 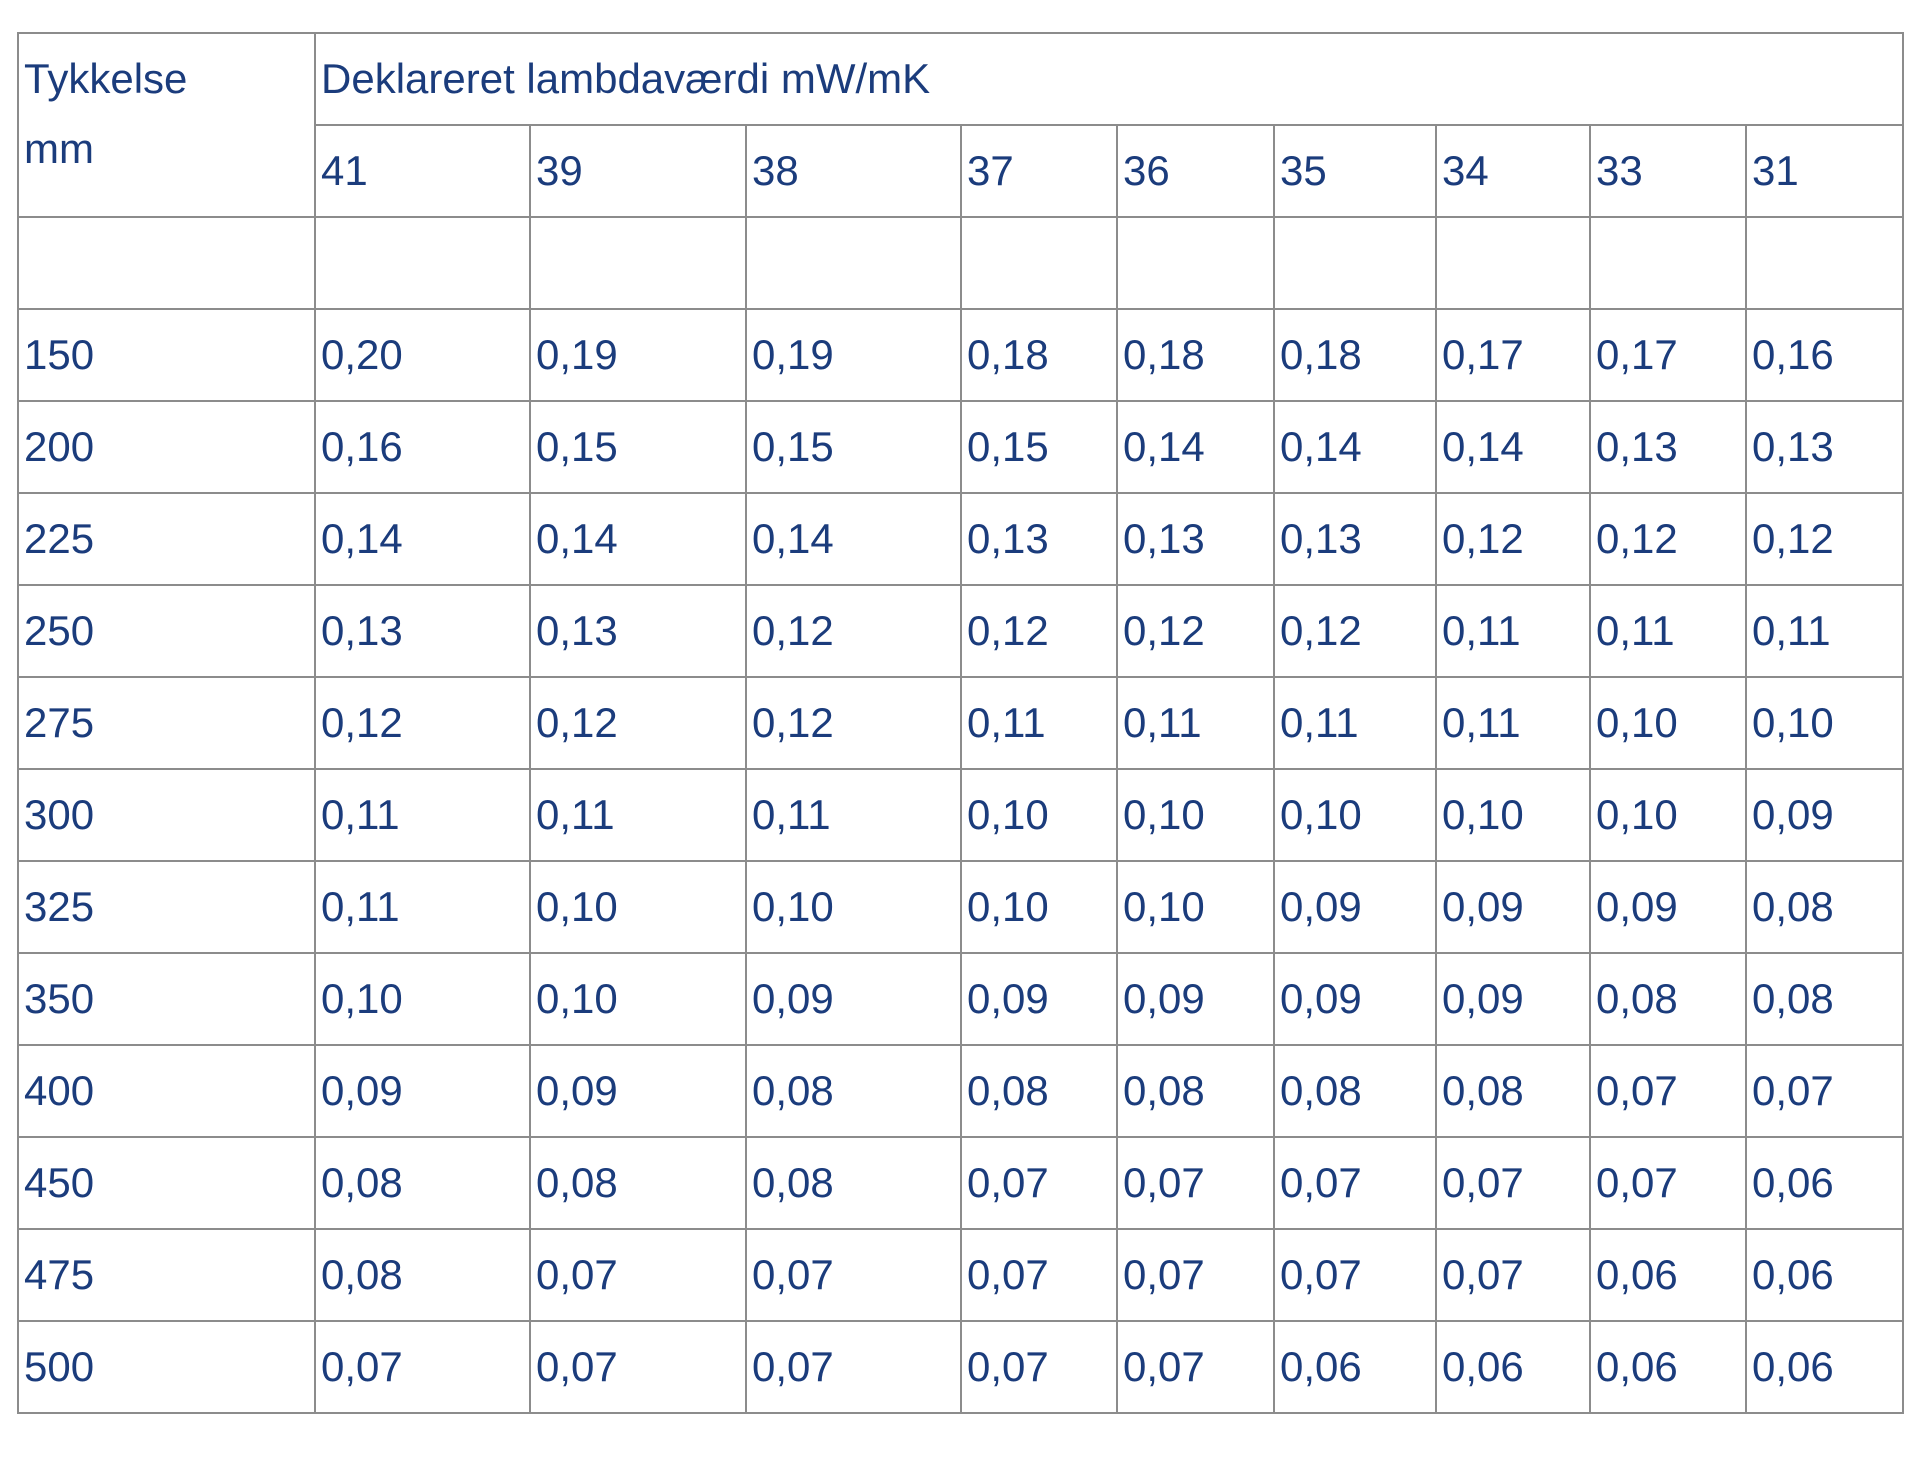 I want to click on lambda-header: 41, so click(x=422, y=171).